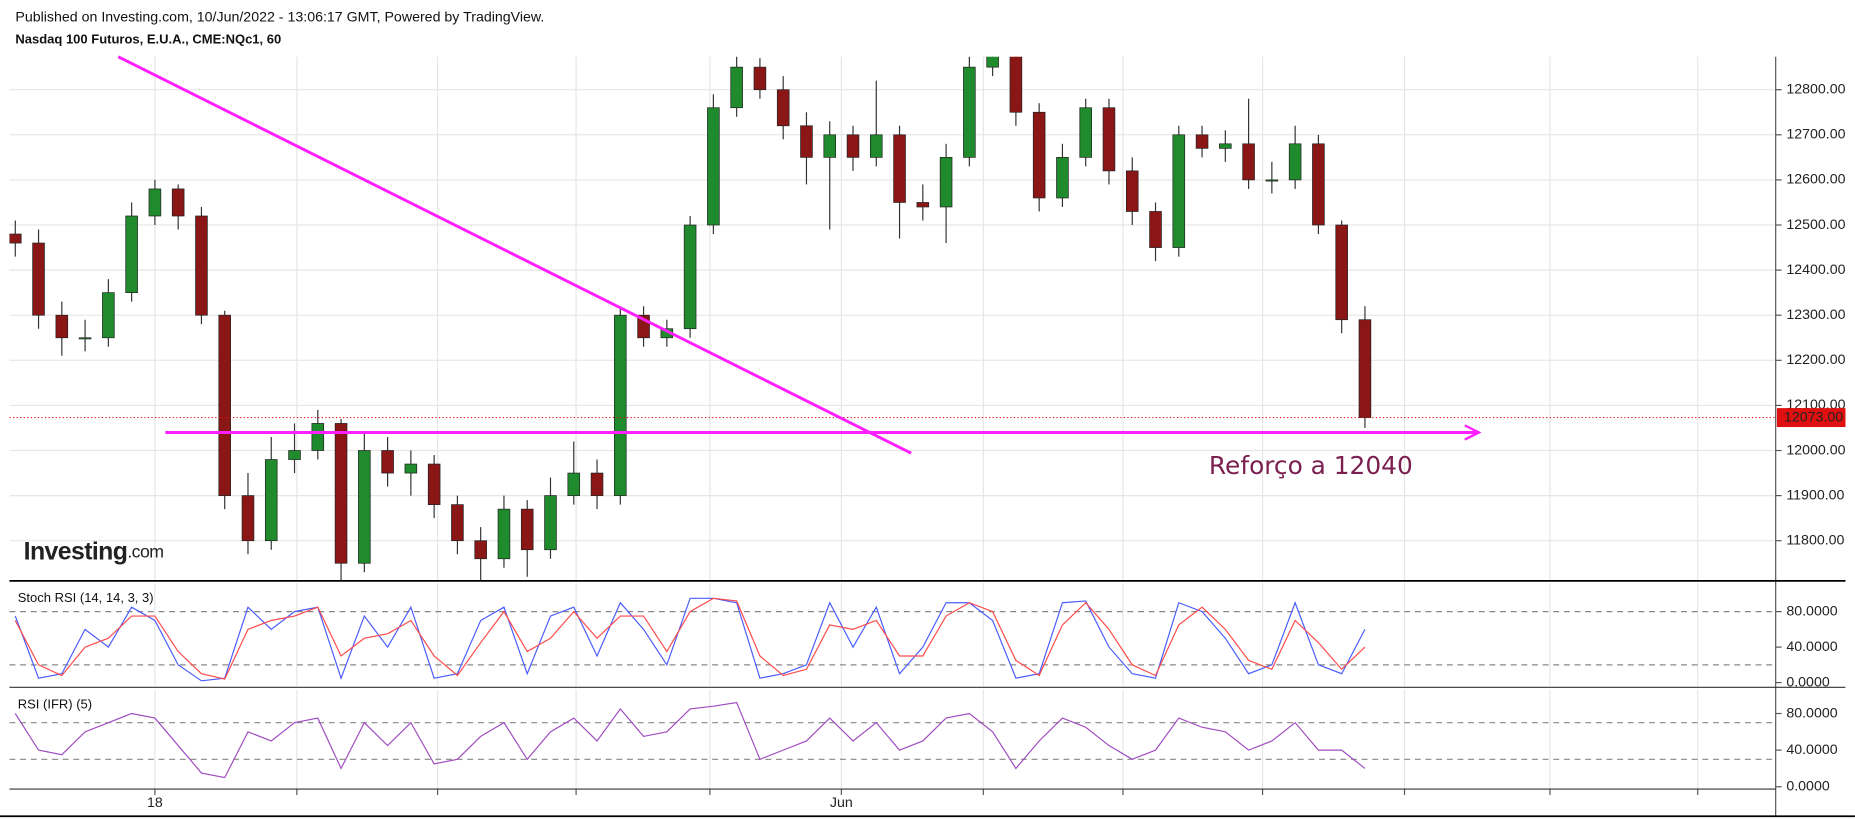 This screenshot has height=819, width=1855. What do you see at coordinates (841, 803) in the screenshot?
I see `x-tick-label: Jun` at bounding box center [841, 803].